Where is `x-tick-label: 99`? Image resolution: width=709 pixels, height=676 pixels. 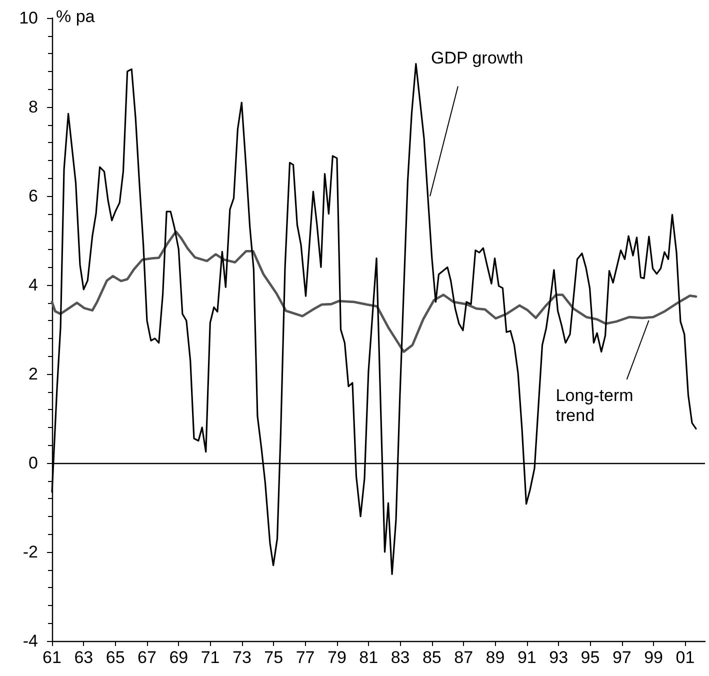
x-tick-label: 99 is located at coordinates (654, 657).